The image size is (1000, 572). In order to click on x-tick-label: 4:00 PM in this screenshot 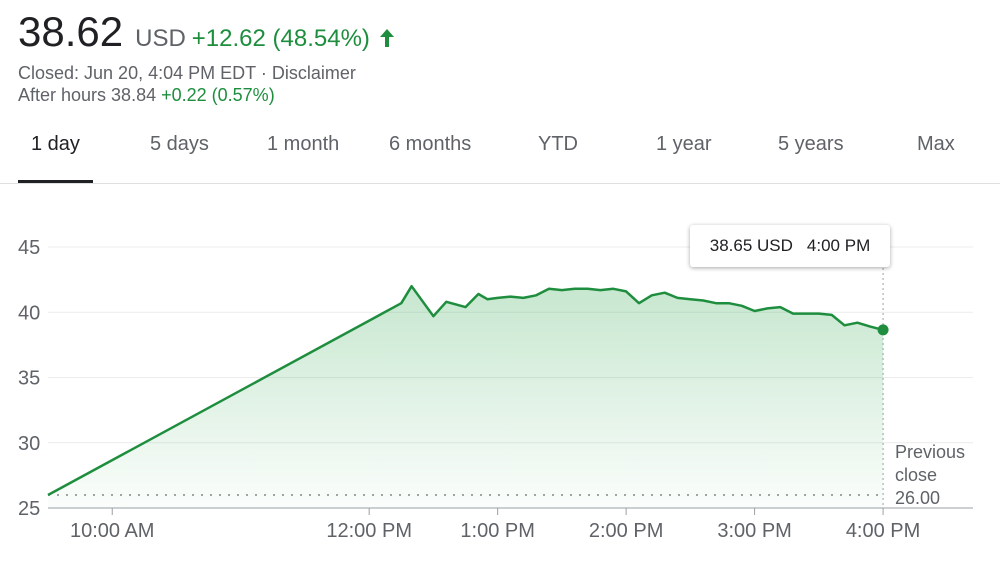, I will do `click(883, 531)`.